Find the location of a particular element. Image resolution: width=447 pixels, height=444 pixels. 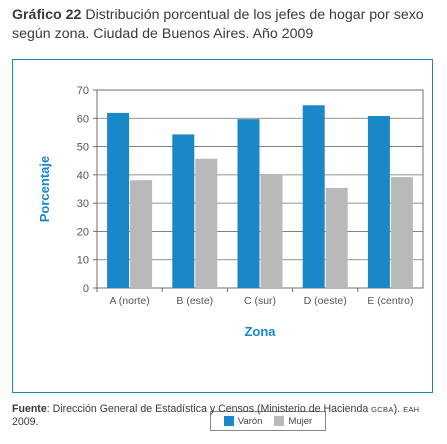

x-tick-label: E (centro) is located at coordinates (390, 301).